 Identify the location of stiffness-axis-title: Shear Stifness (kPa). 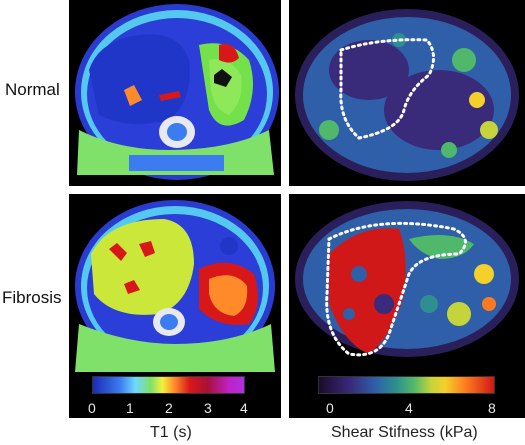
(404, 432).